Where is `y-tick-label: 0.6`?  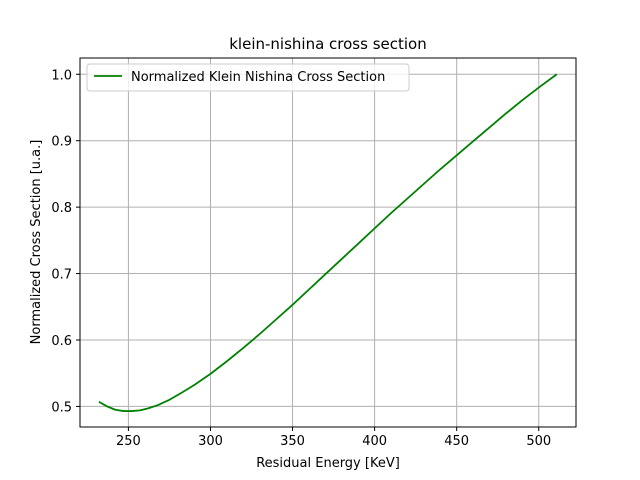
y-tick-label: 0.6 is located at coordinates (61, 341).